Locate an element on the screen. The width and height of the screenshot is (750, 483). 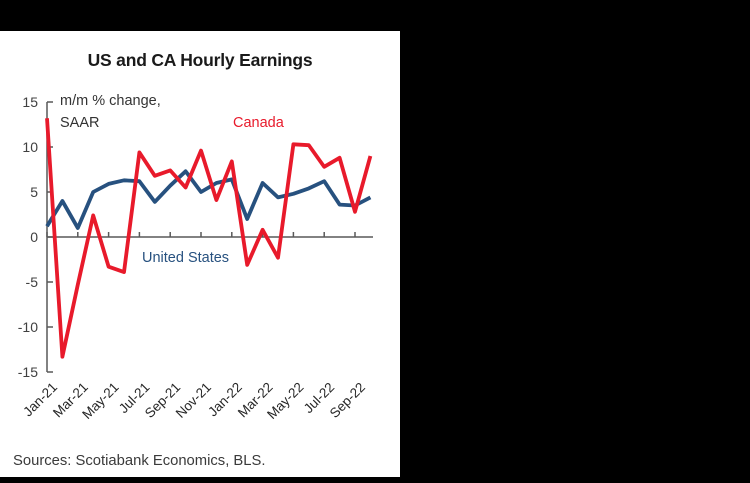
y-axis-label: 10 is located at coordinates (30, 147).